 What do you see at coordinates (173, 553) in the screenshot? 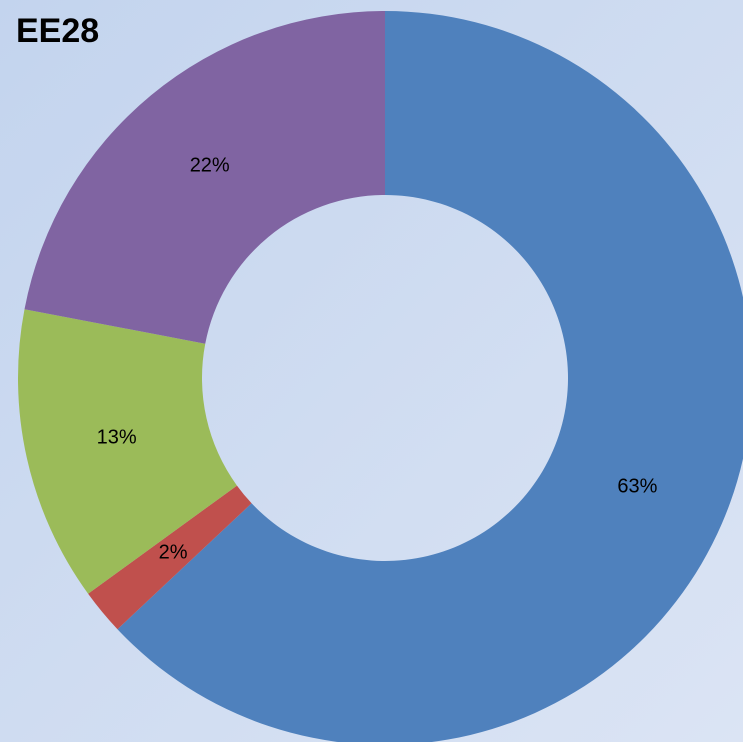
I see `data-label: 2%` at bounding box center [173, 553].